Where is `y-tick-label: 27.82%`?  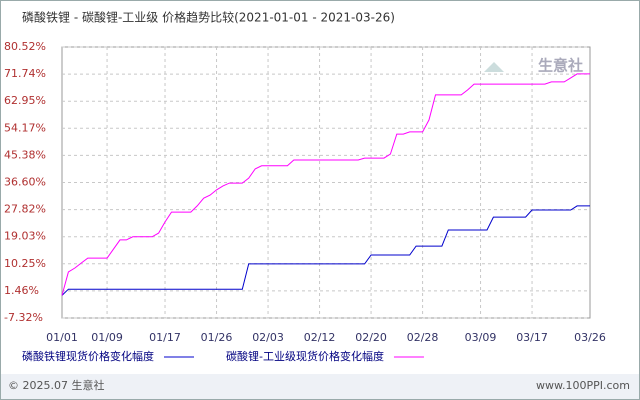
y-tick-label: 27.82% is located at coordinates (25, 209).